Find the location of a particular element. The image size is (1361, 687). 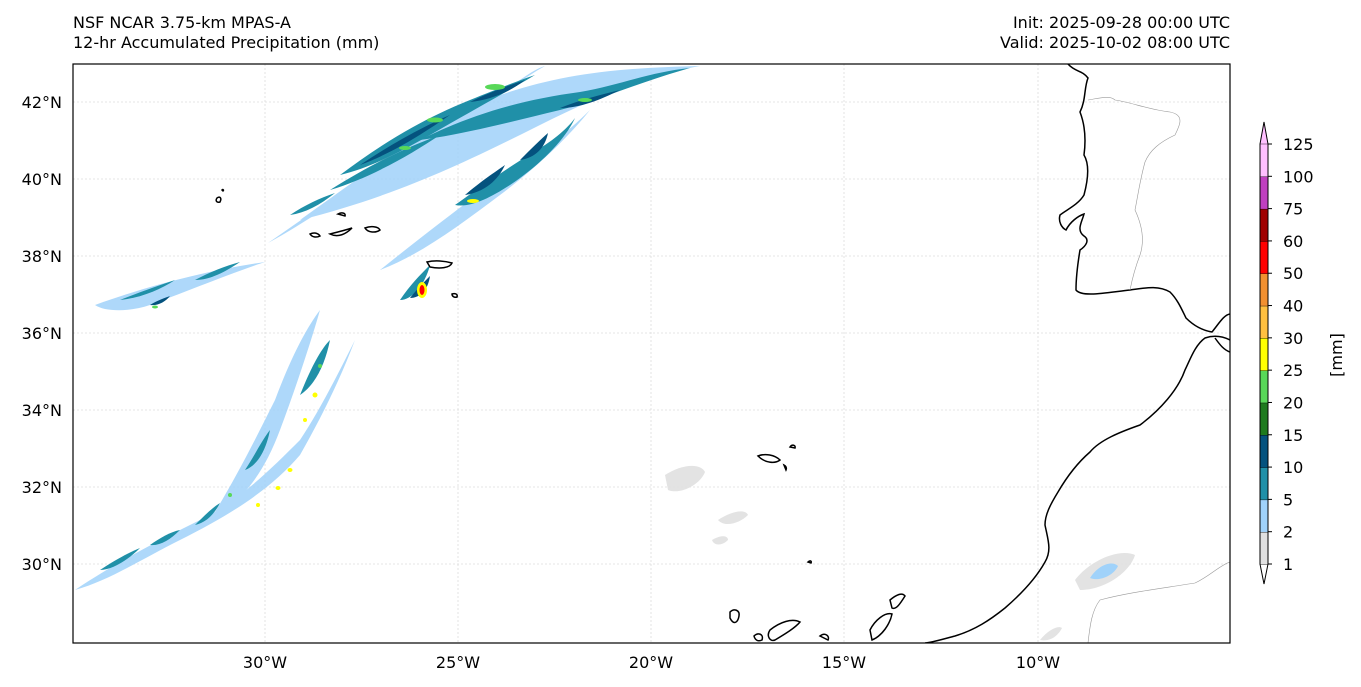

colorbar-tick-label: 25 is located at coordinates (1293, 370).